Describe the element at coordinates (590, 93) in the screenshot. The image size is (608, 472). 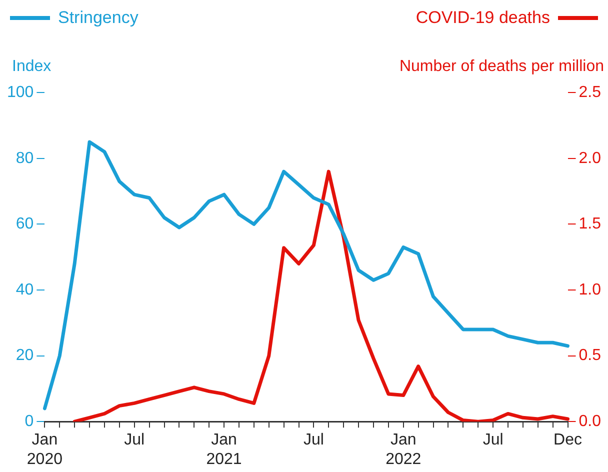
I see `y2-tick-label: 2.5` at that location.